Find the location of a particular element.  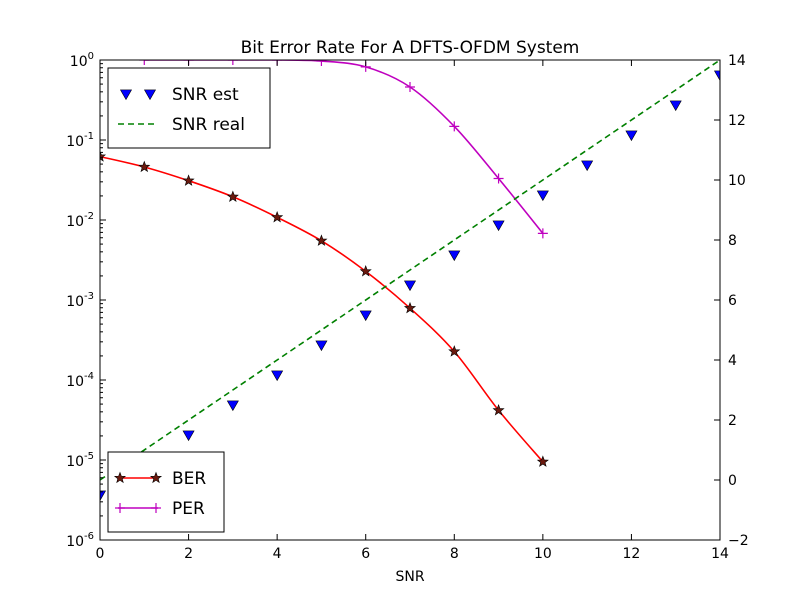

legend-entry: SNR est is located at coordinates (179, 95).